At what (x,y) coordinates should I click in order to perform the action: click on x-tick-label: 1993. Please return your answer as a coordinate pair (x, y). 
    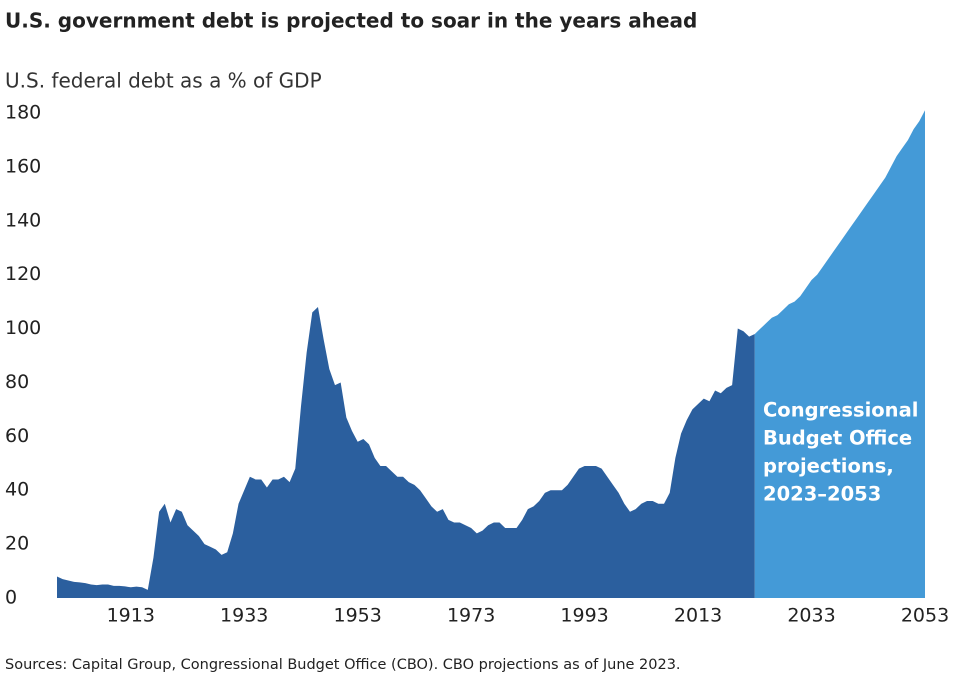
    Looking at the image, I should click on (584, 616).